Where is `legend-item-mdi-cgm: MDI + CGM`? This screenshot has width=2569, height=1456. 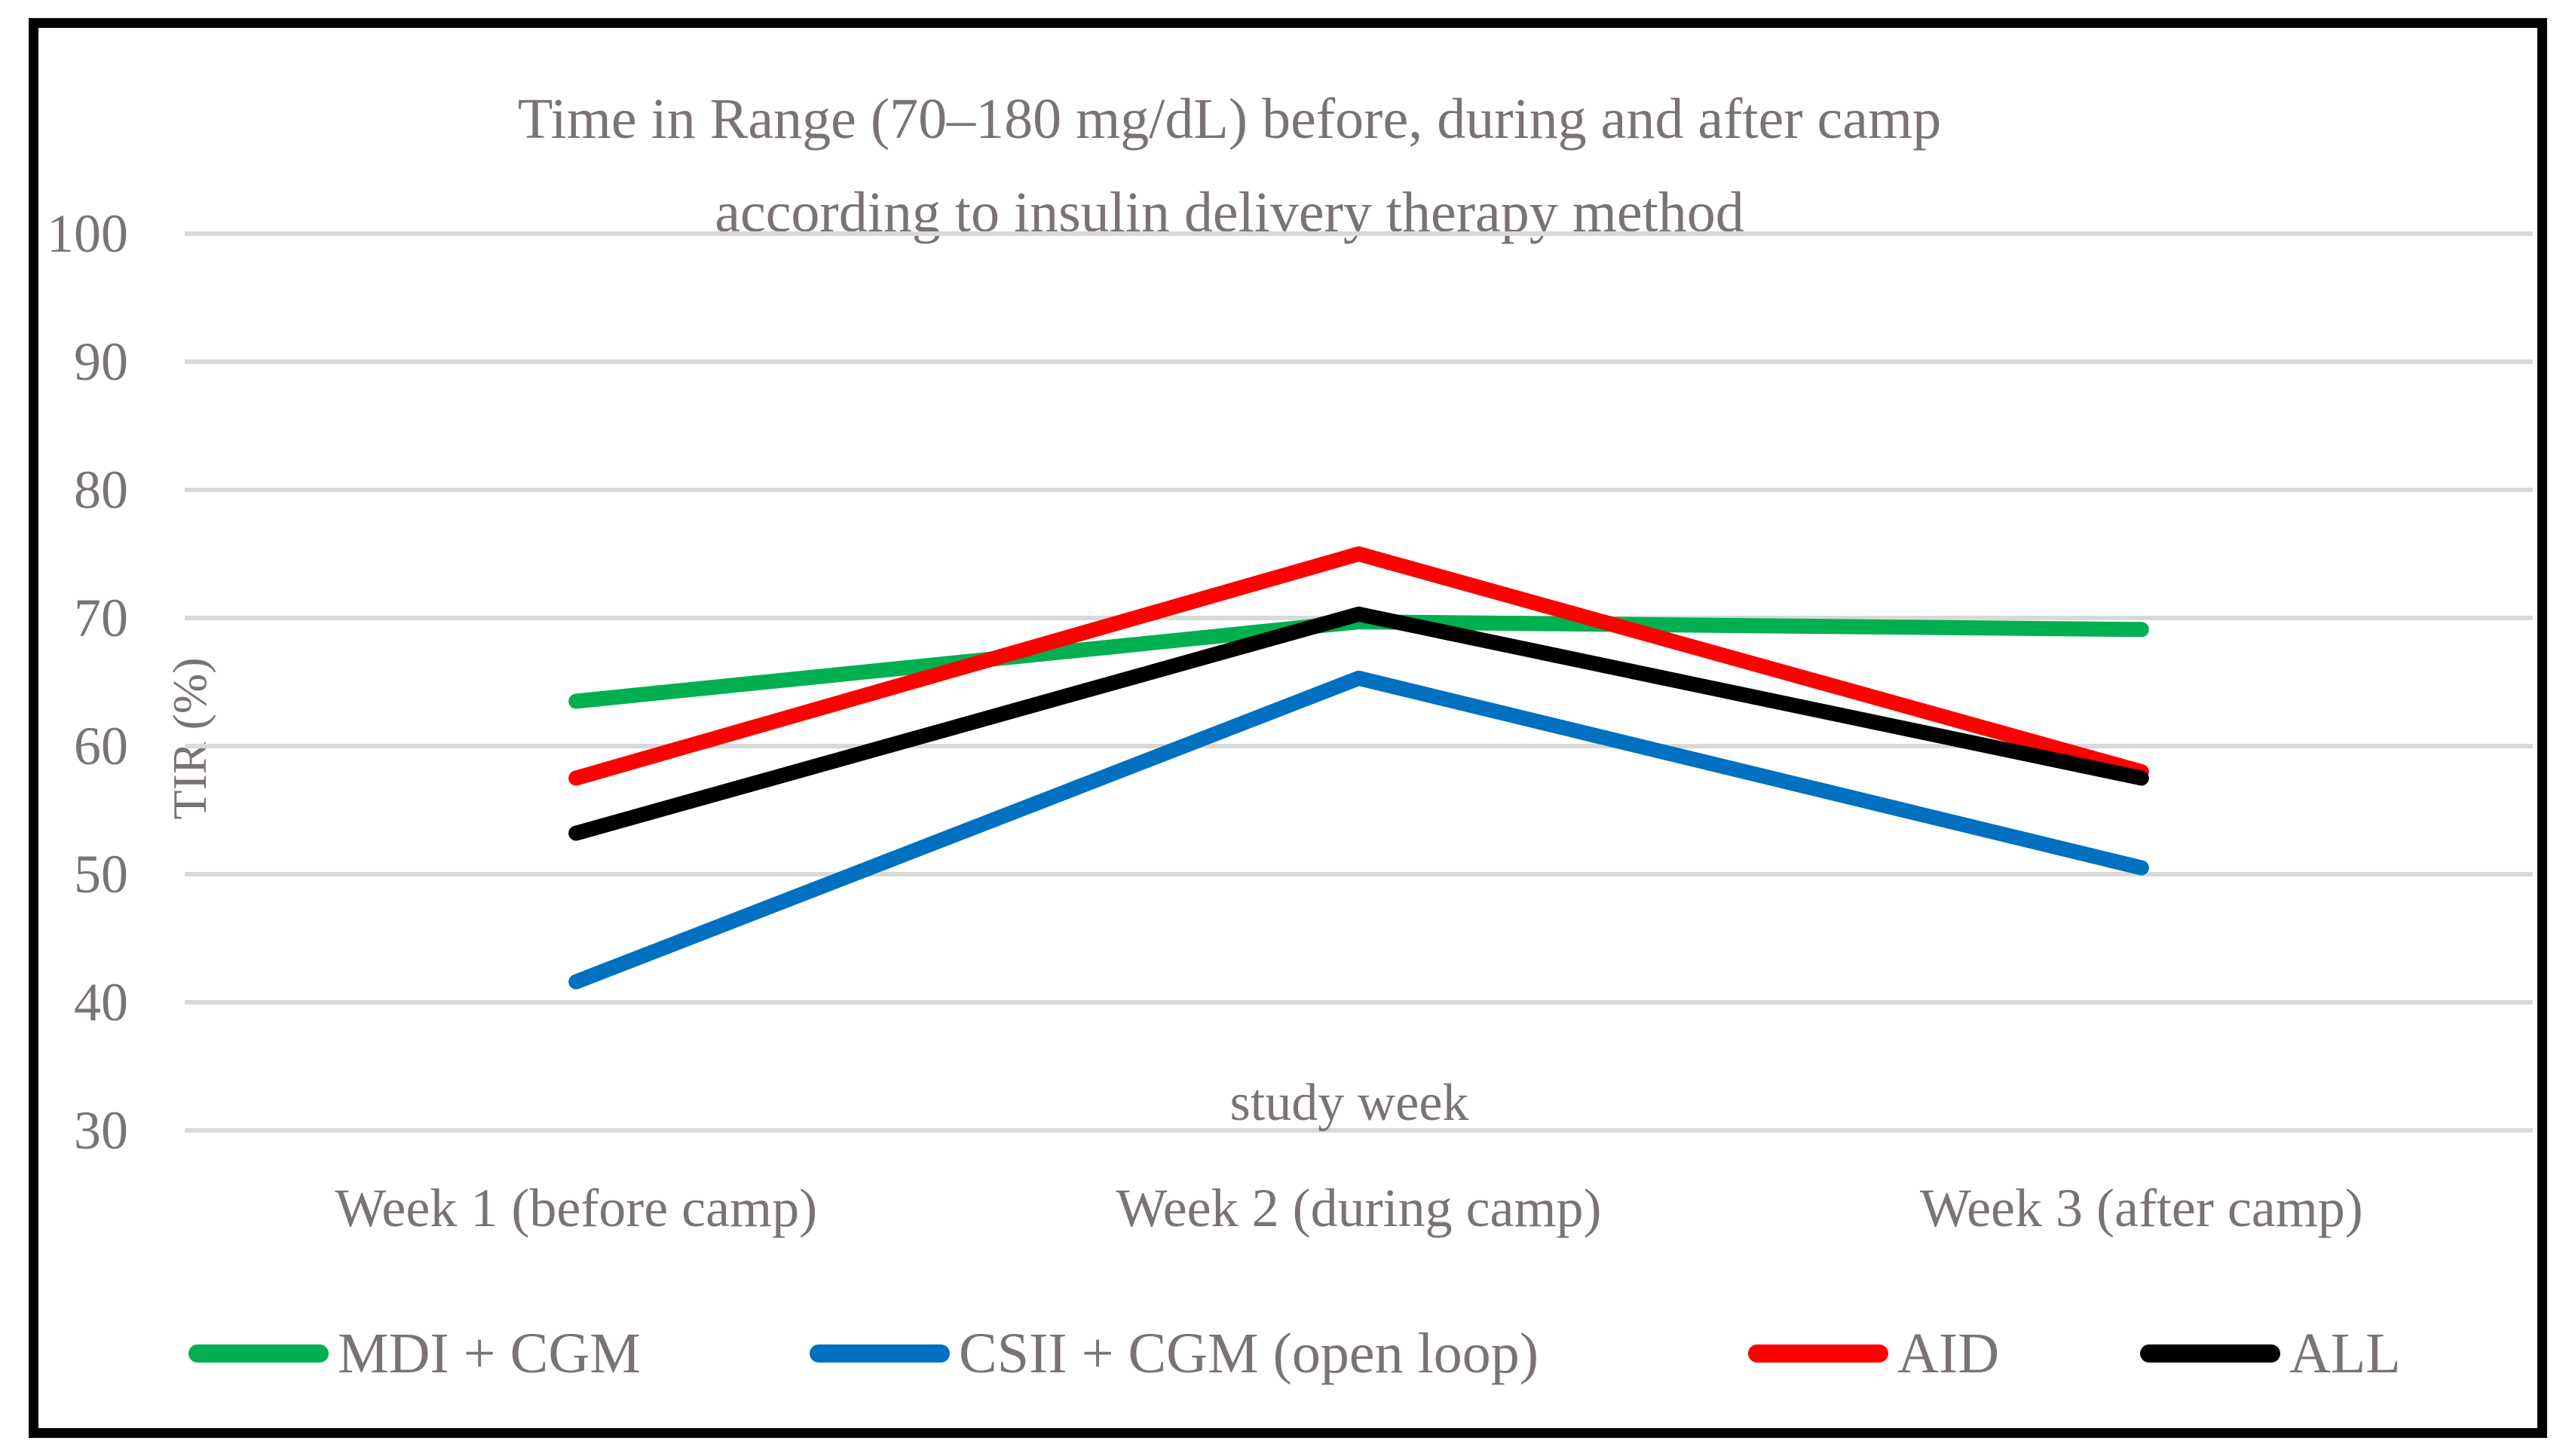 legend-item-mdi-cgm: MDI + CGM is located at coordinates (414, 1353).